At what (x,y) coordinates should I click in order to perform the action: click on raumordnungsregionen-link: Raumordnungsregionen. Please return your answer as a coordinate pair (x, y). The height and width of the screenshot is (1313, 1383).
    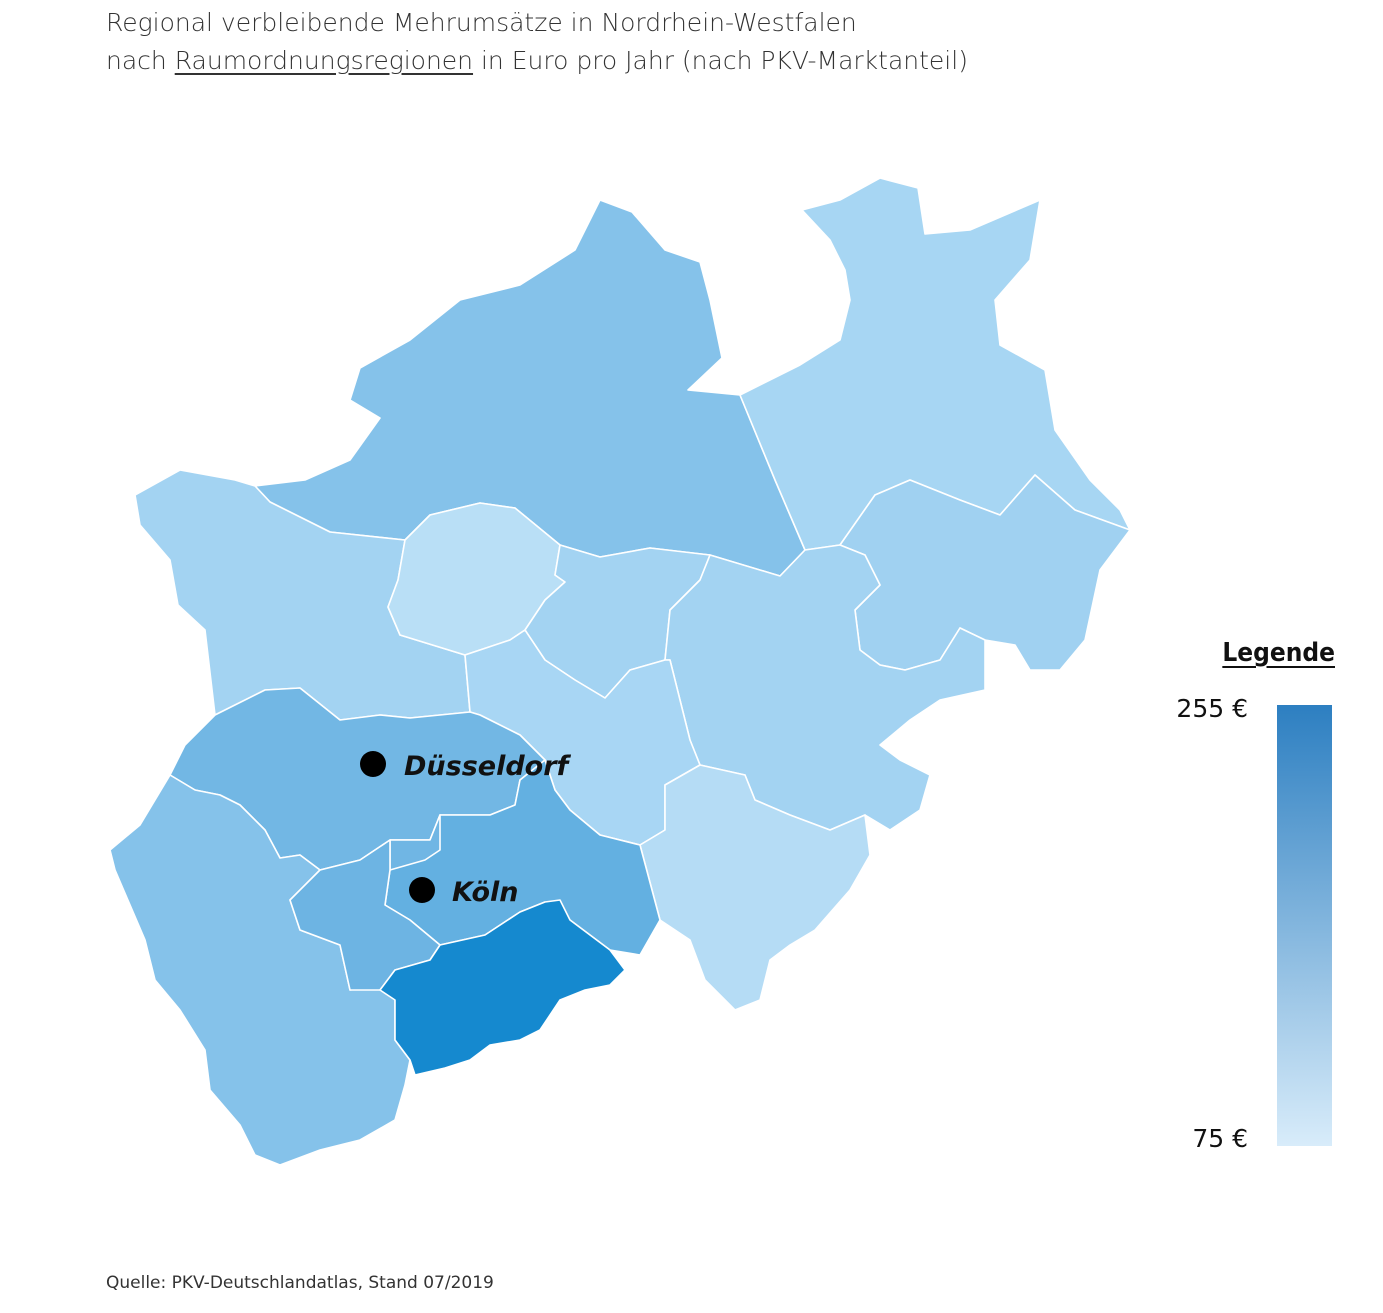
    Looking at the image, I should click on (324, 60).